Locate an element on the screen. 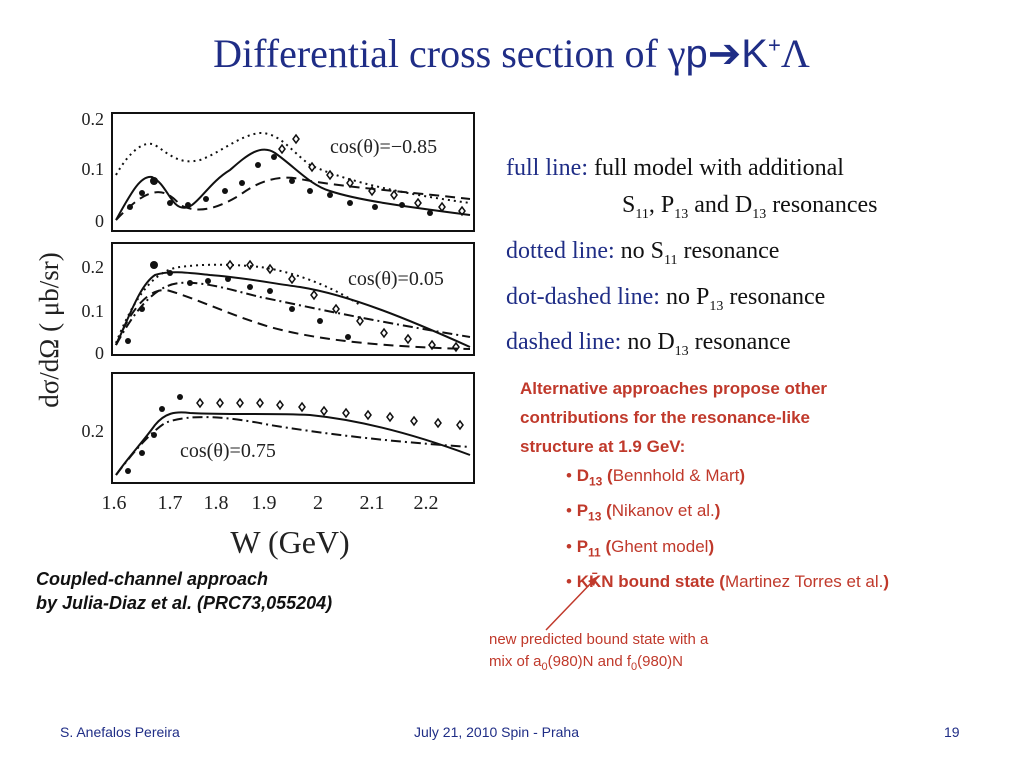 This screenshot has height=767, width=1023. panel-2-label: cos(θ)=0.05 is located at coordinates (396, 279).